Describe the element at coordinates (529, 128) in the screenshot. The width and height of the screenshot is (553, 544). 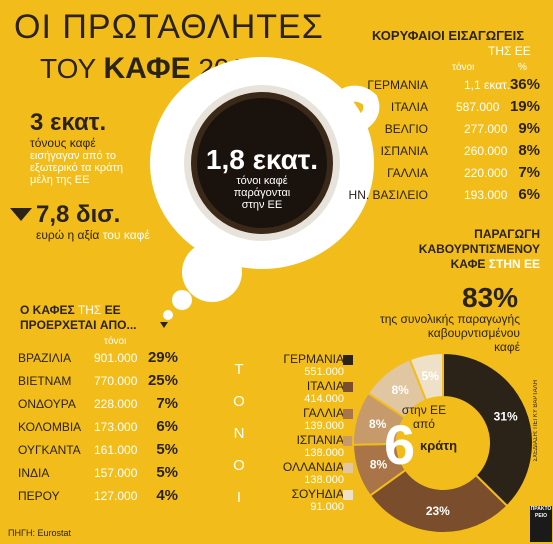
I see `import-pct: 9%` at that location.